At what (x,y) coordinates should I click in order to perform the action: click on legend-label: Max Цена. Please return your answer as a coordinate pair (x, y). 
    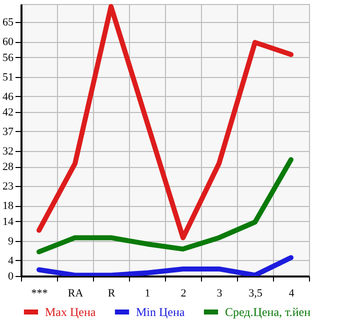
    Looking at the image, I should click on (70, 312).